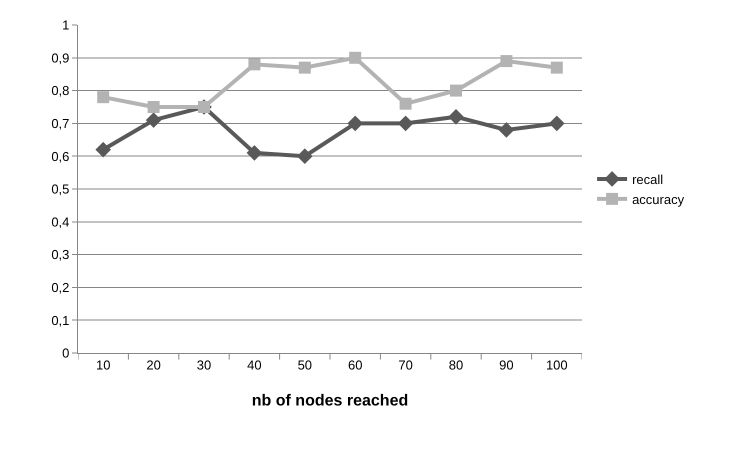  Describe the element at coordinates (60, 58) in the screenshot. I see `y-tick-label: 0,9` at that location.